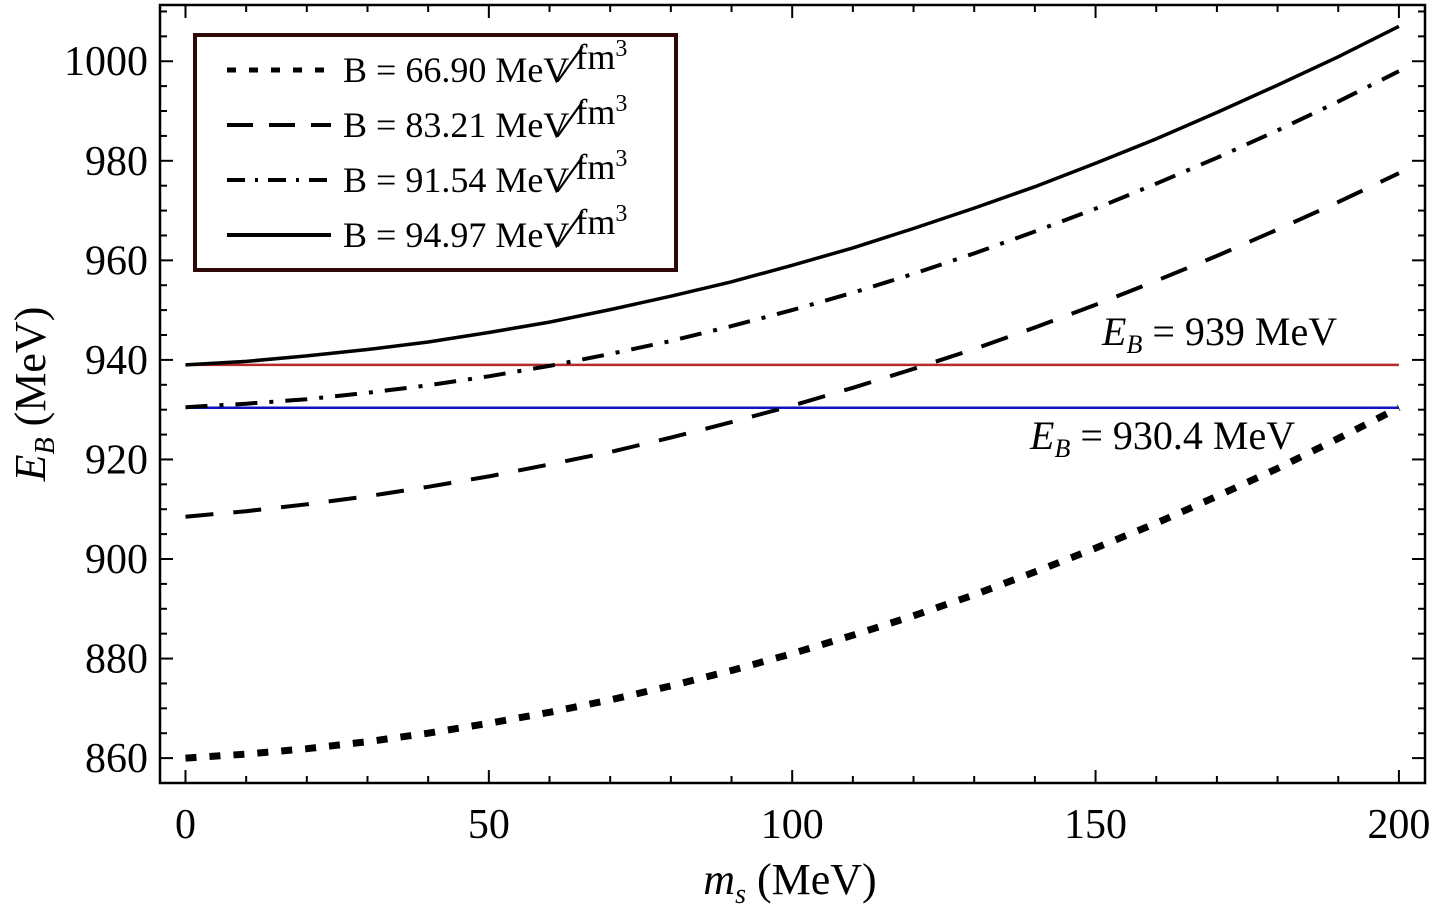  I want to click on legend-label: B = 83.21 MeV, so click(456, 125).